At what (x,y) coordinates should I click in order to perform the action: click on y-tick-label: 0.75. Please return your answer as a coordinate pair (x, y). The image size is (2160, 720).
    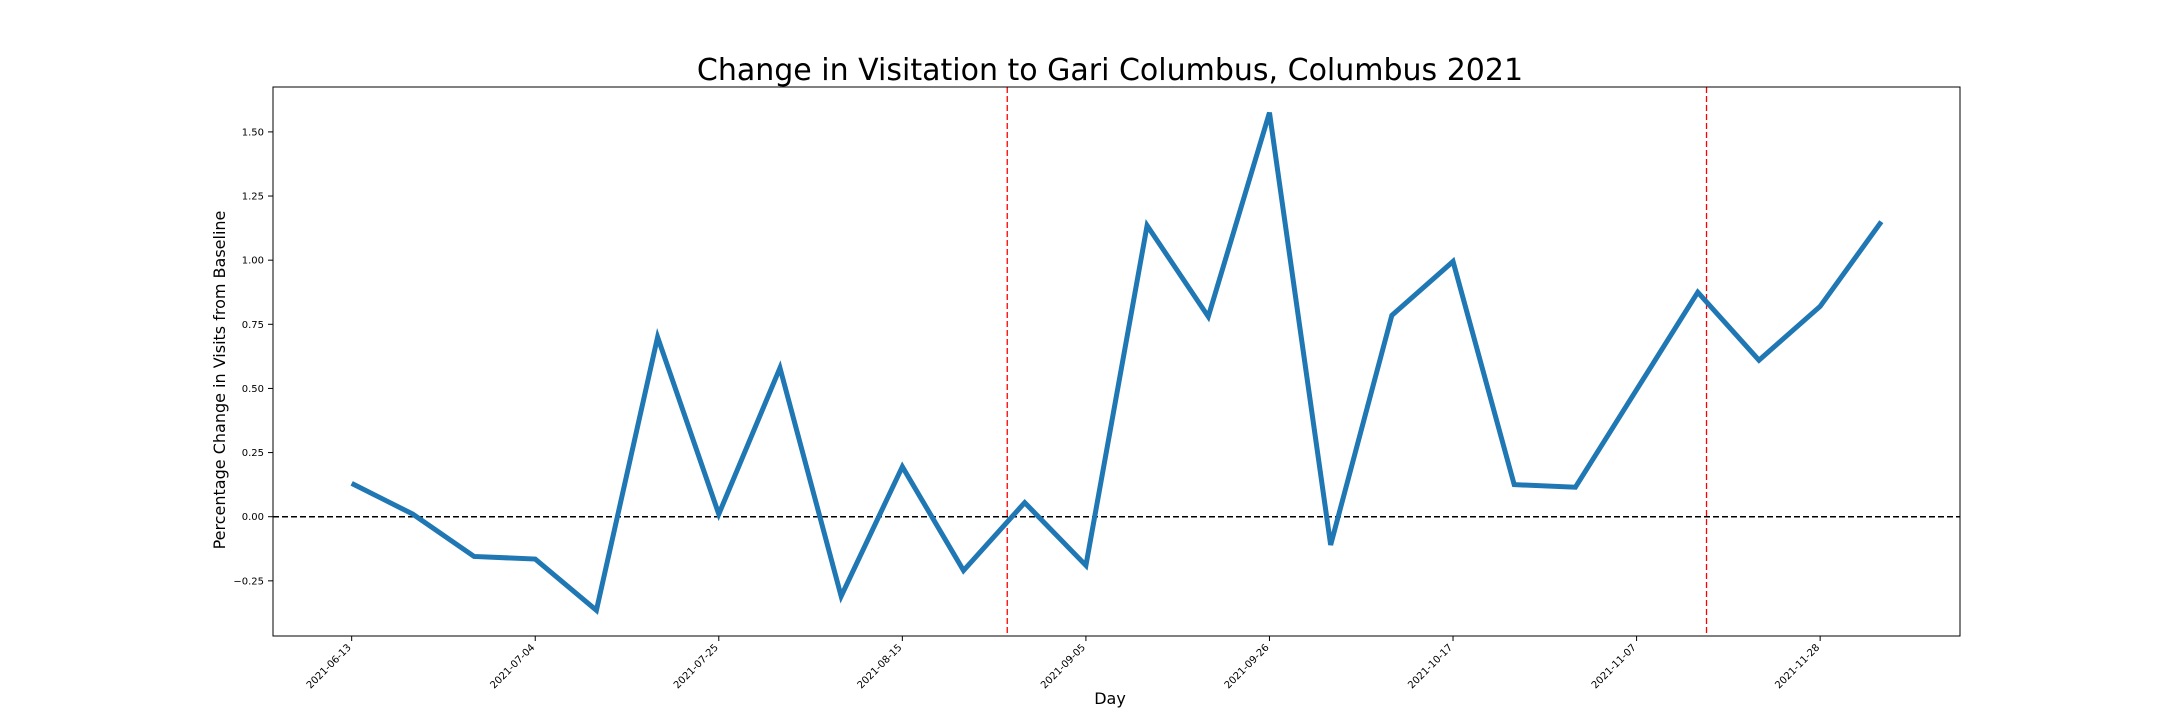
    Looking at the image, I should click on (253, 325).